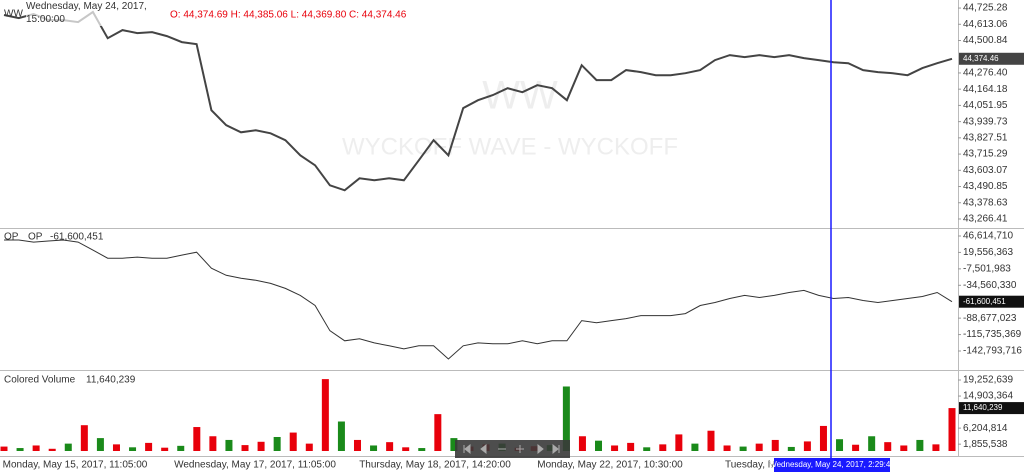  Describe the element at coordinates (610, 465) in the screenshot. I see `x-tick-label: Monday, May 22, 2017, 10:30:00` at that location.